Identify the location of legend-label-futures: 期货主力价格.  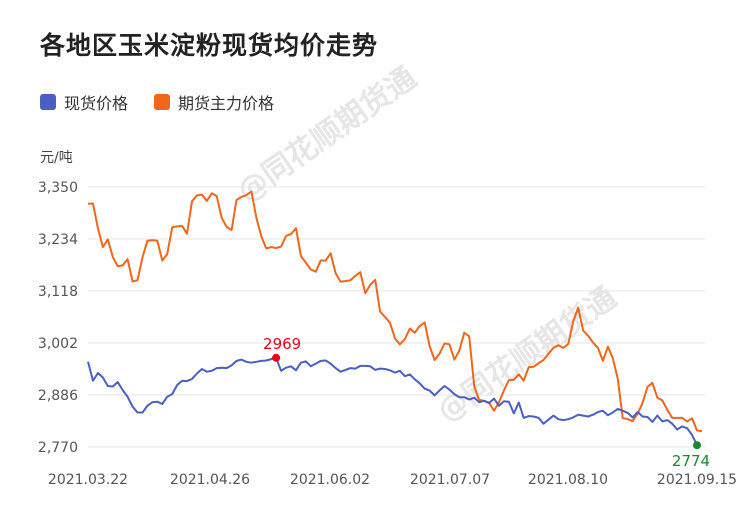
(226, 103).